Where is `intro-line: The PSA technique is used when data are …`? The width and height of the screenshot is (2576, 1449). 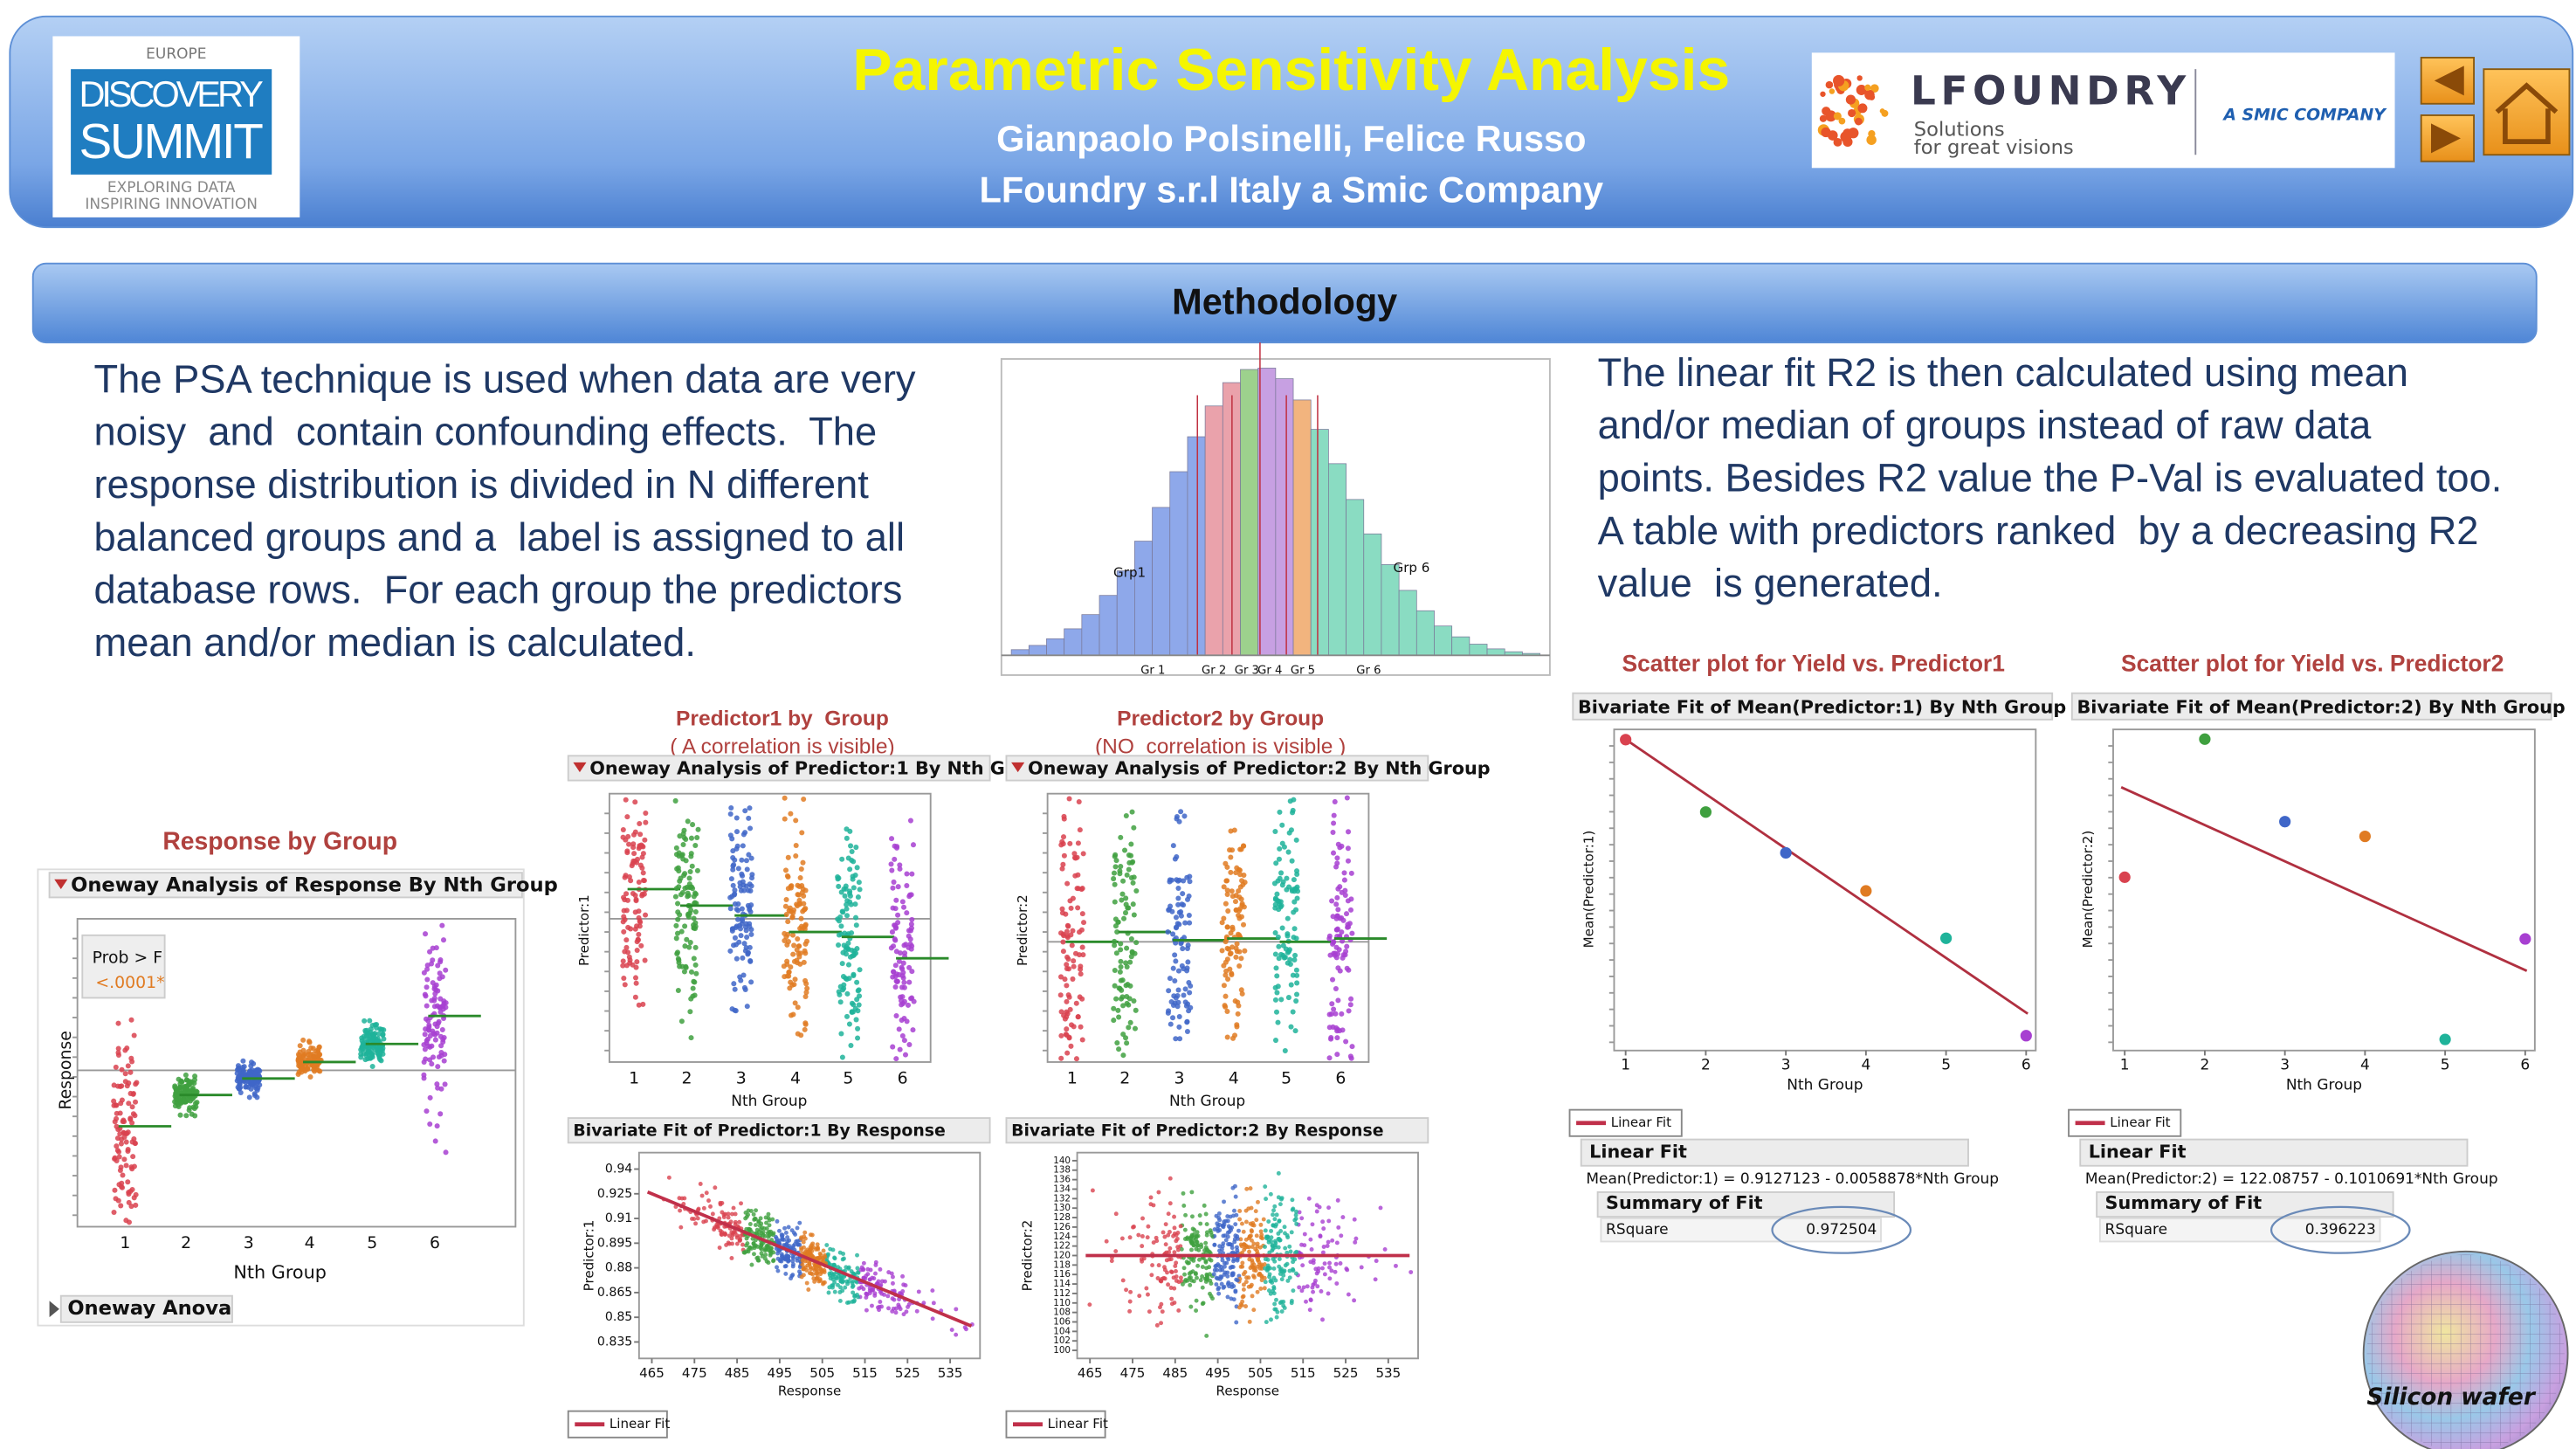 intro-line: The PSA technique is used when data are … is located at coordinates (505, 378).